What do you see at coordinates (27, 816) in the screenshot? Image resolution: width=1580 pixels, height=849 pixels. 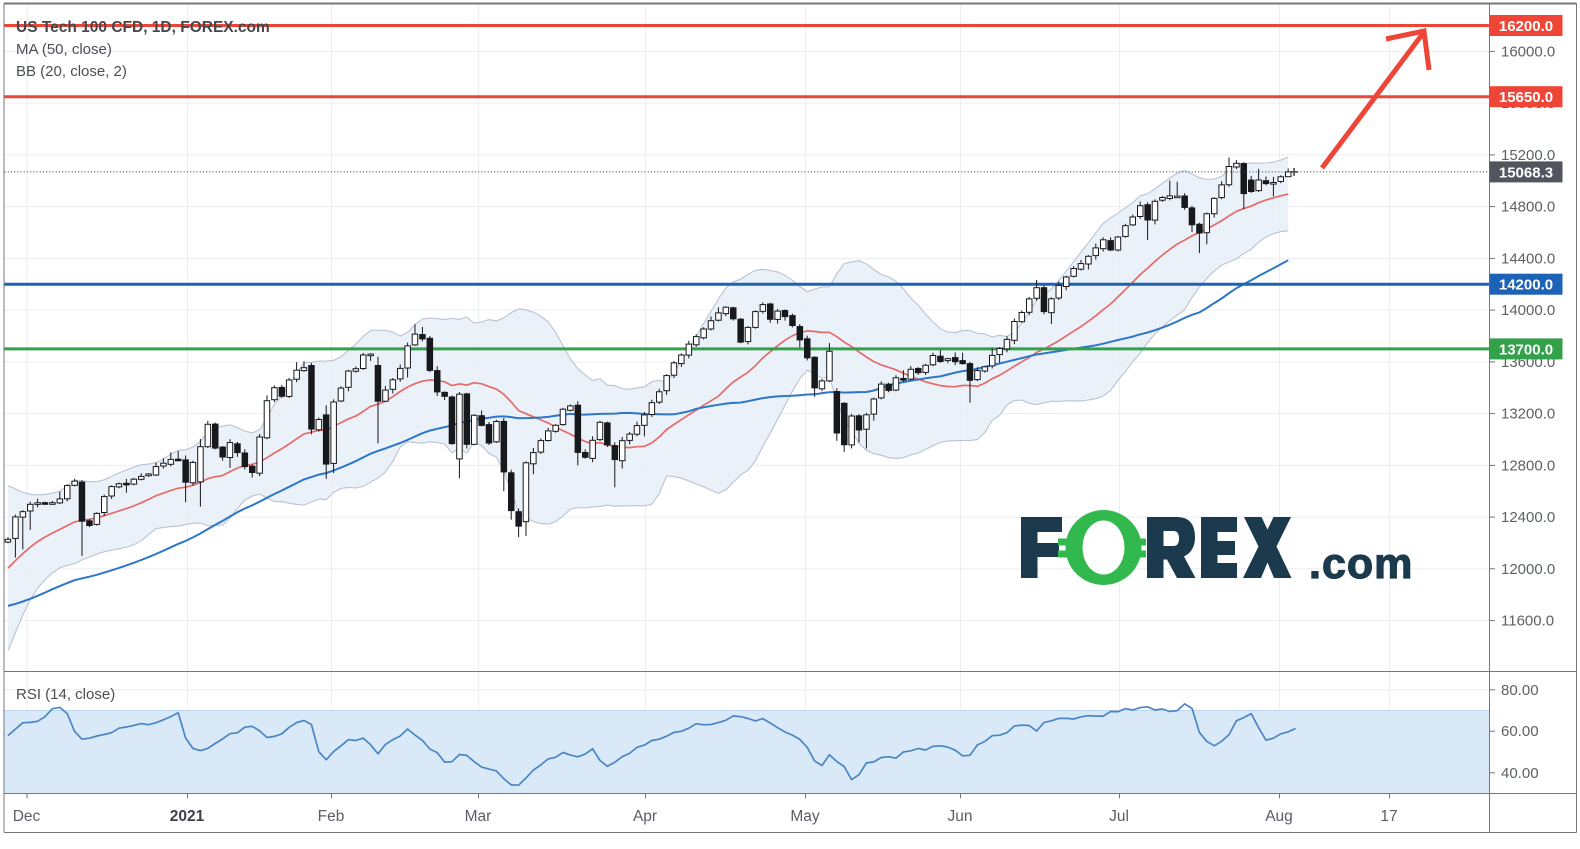 I see `svg-text: Dec` at bounding box center [27, 816].